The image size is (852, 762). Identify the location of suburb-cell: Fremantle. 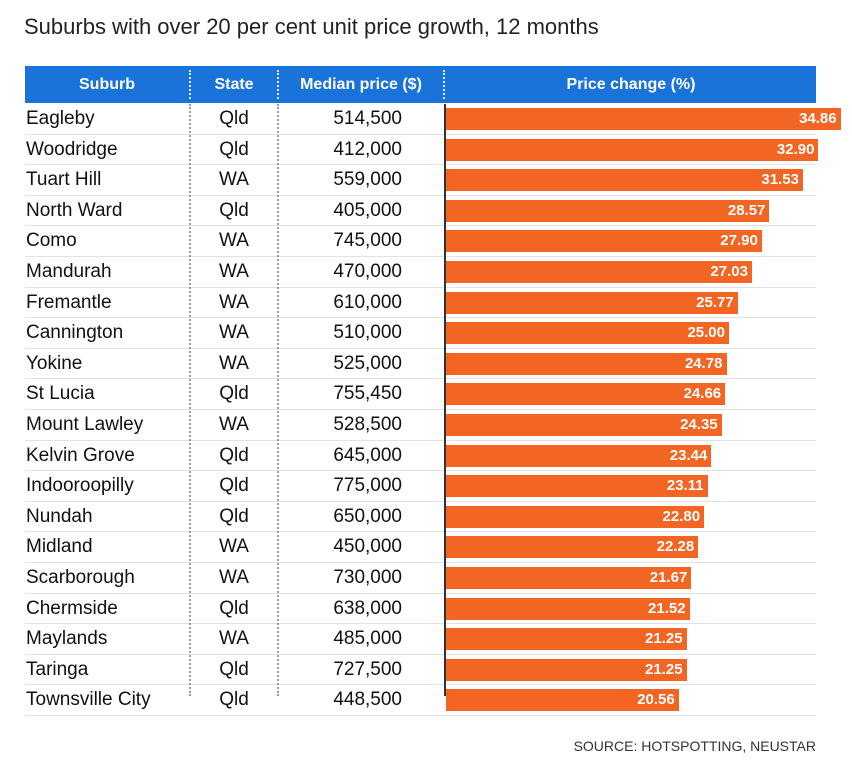
(69, 302).